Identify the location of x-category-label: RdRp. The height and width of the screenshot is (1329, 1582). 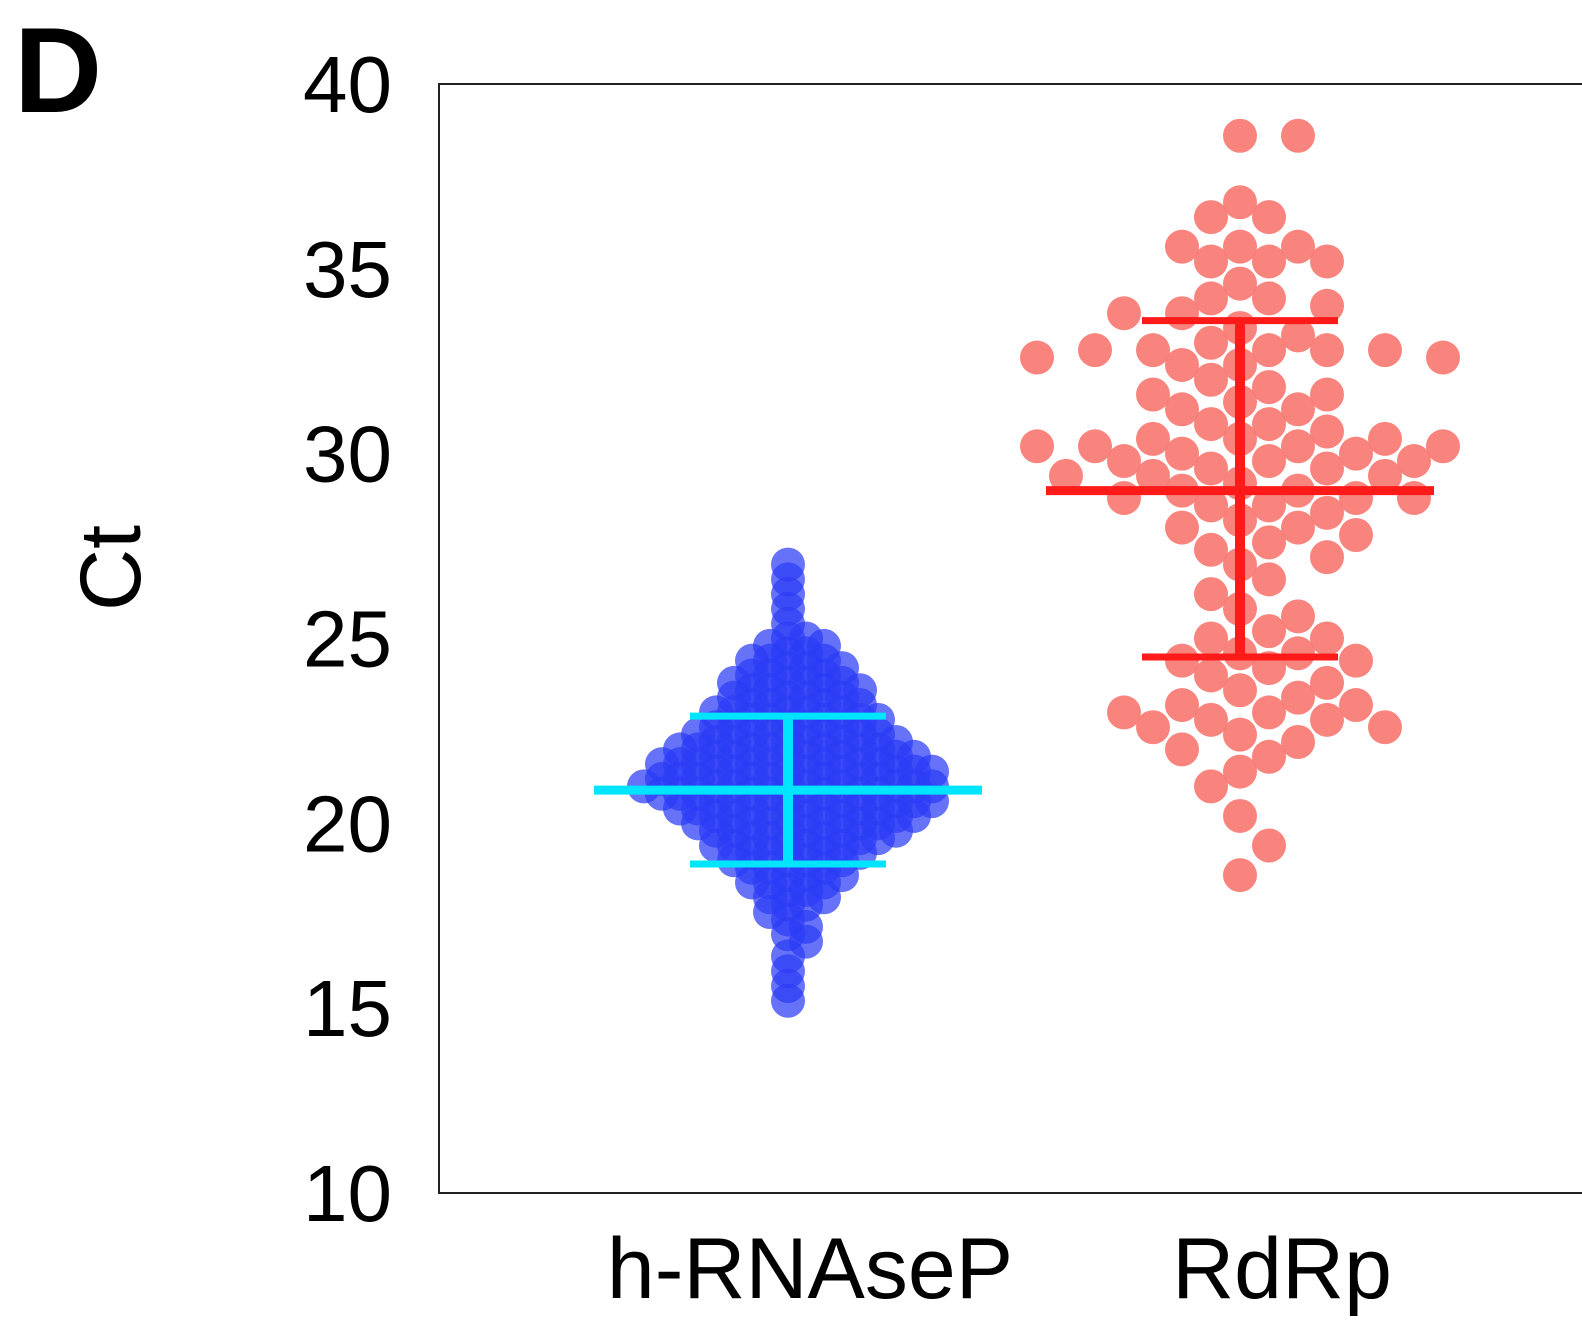
(1282, 1269).